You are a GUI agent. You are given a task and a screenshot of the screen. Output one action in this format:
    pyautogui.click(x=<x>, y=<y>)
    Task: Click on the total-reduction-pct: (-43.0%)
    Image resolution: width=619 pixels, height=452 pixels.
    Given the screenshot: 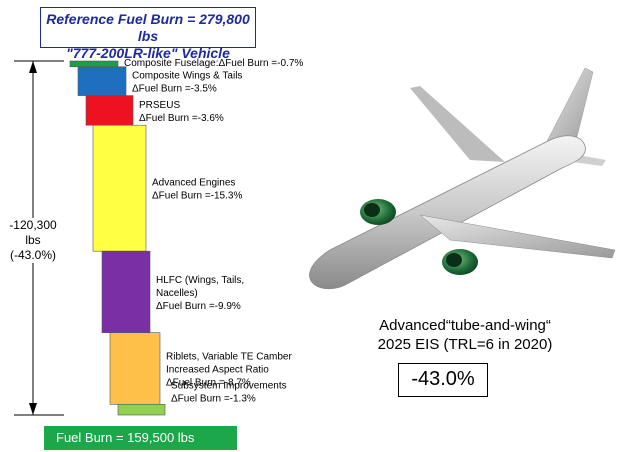 What is the action you would take?
    pyautogui.click(x=32, y=255)
    